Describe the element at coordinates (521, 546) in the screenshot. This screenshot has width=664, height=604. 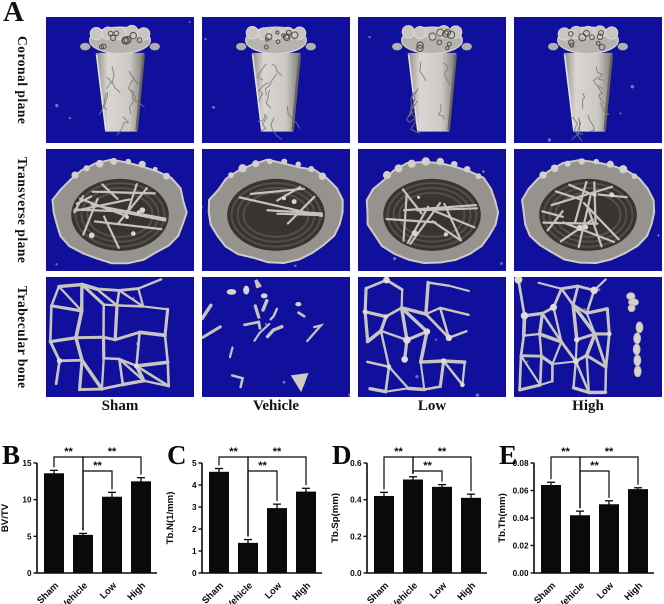
I see `svg-text: 0.02` at that location.